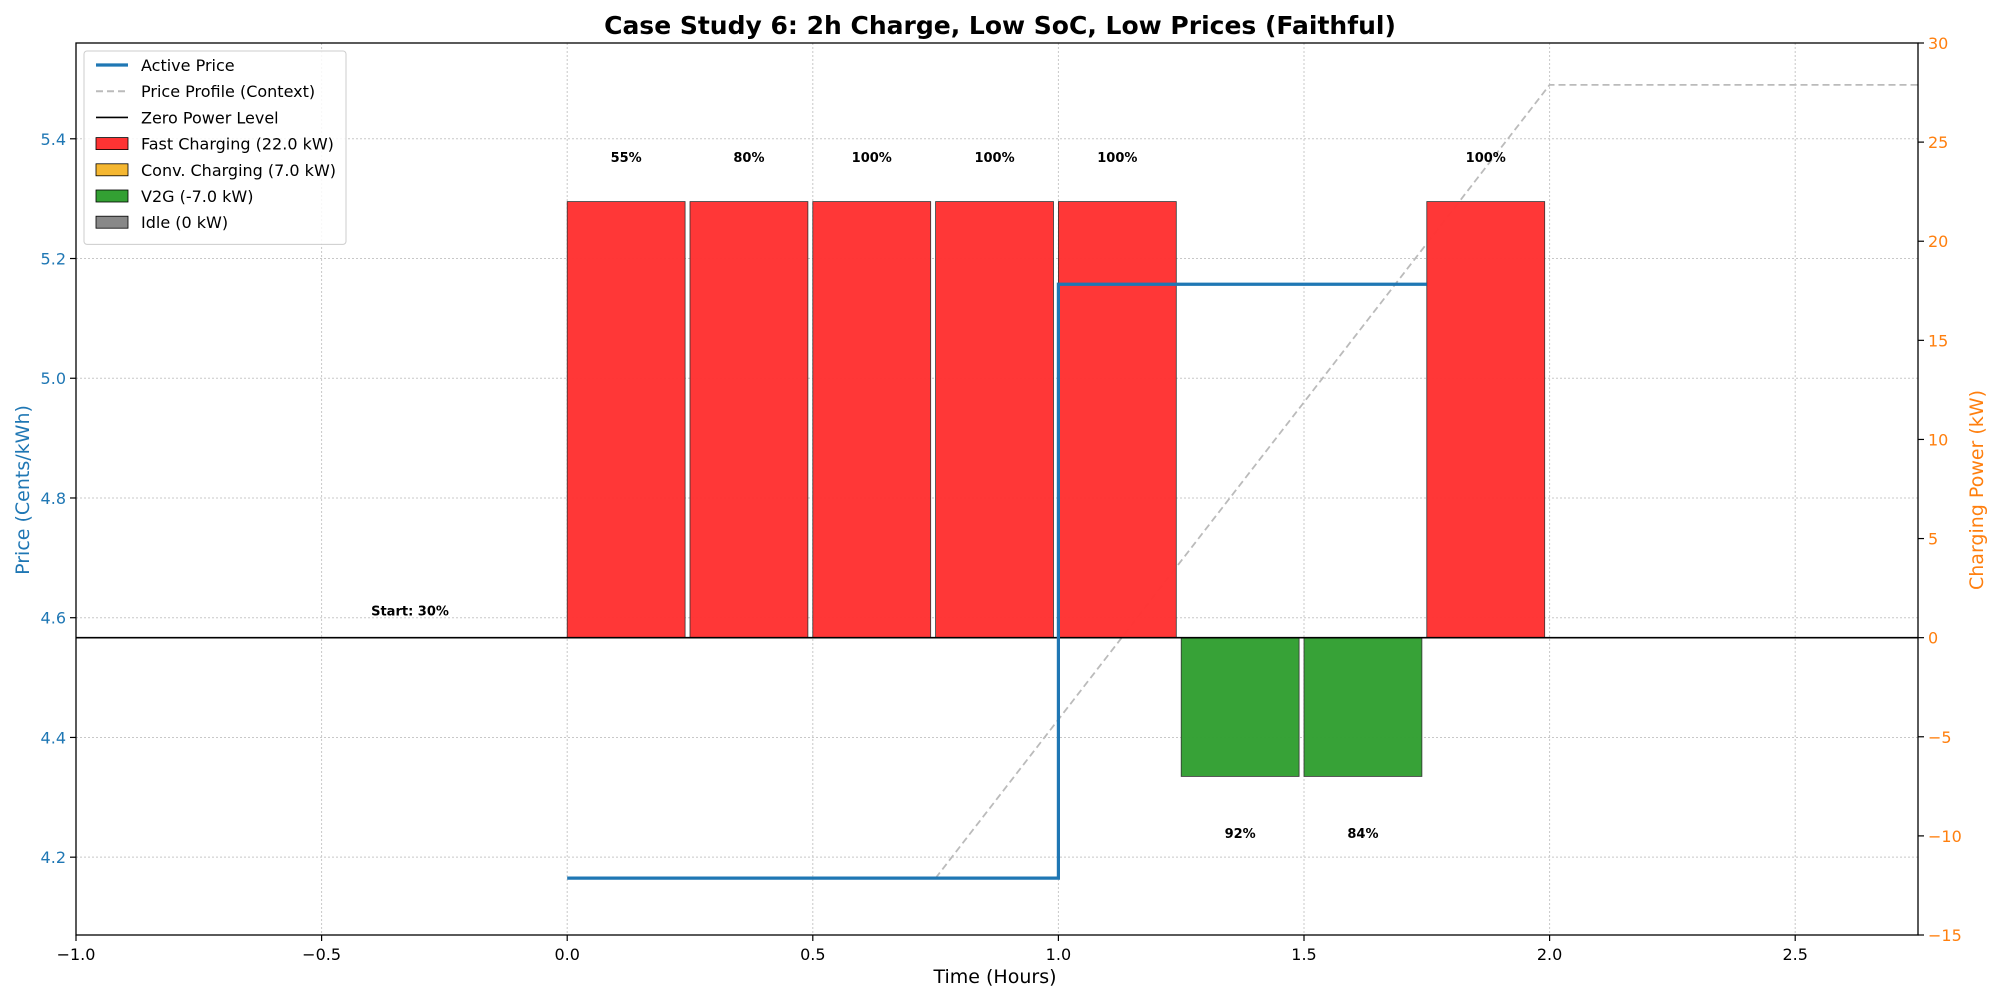 Image resolution: width=2000 pixels, height=1000 pixels. What do you see at coordinates (53, 737) in the screenshot?
I see `y-left-tick-label: 4.4` at bounding box center [53, 737].